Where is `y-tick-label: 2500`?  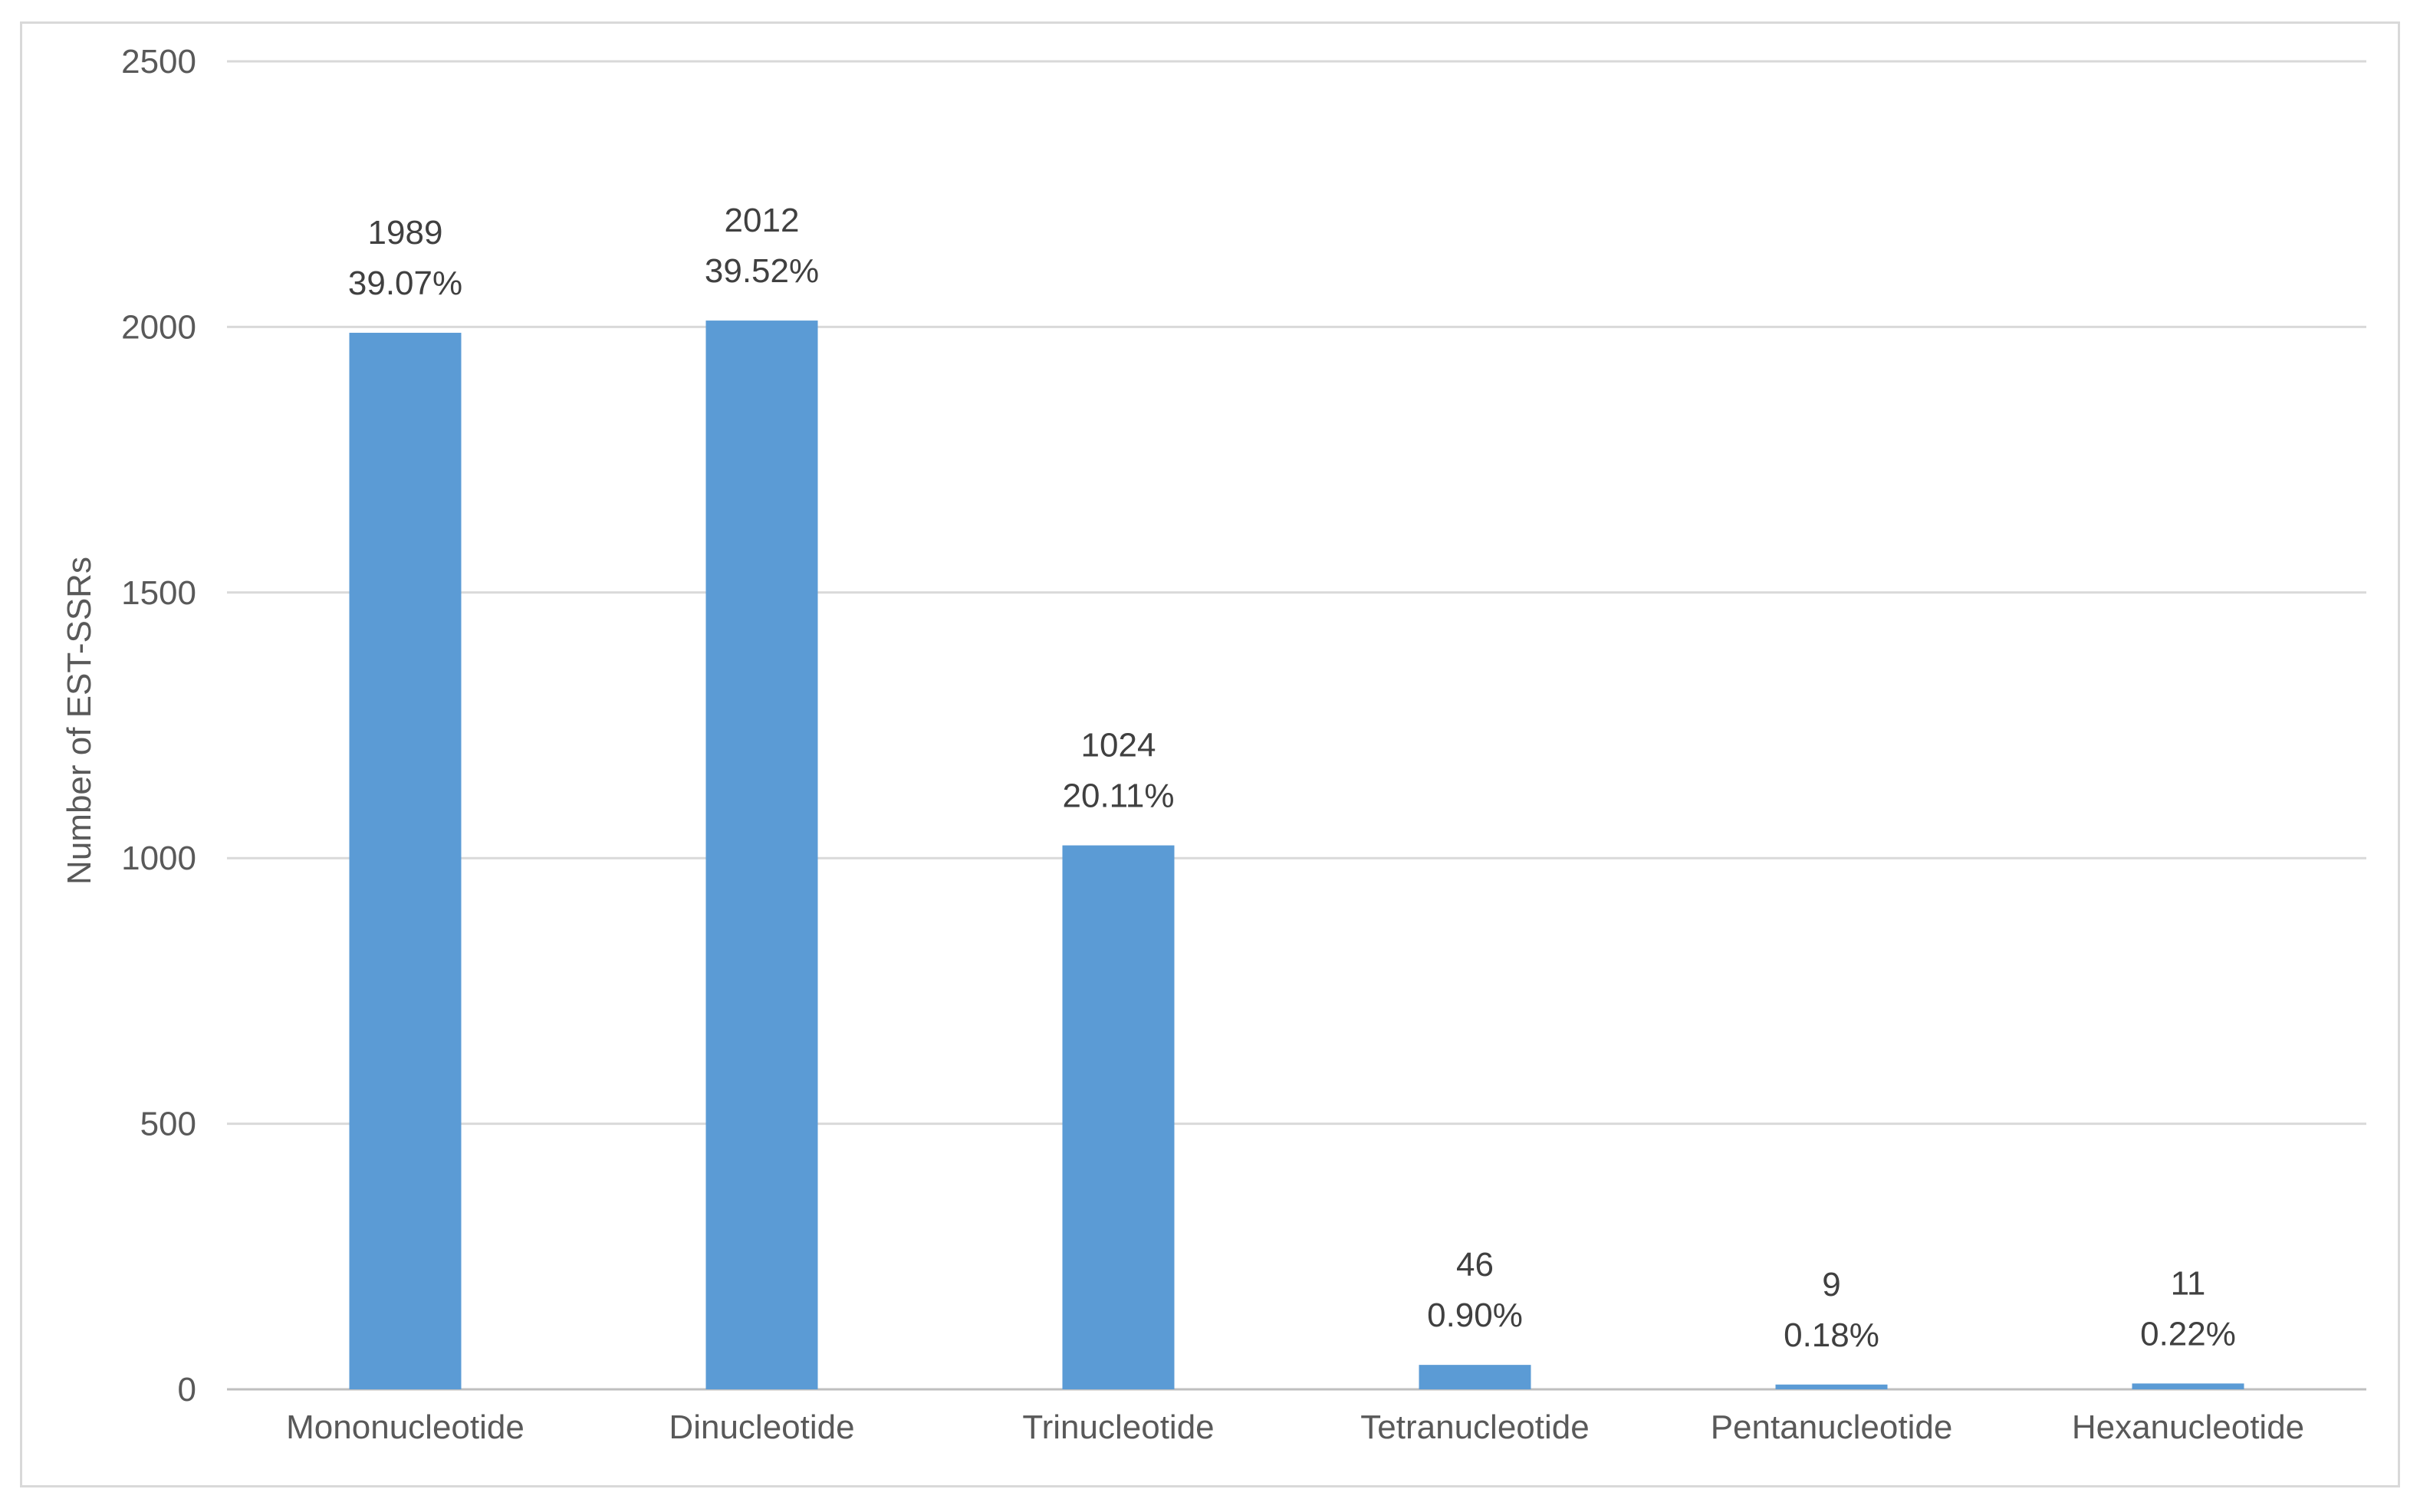 y-tick-label: 2500 is located at coordinates (158, 62).